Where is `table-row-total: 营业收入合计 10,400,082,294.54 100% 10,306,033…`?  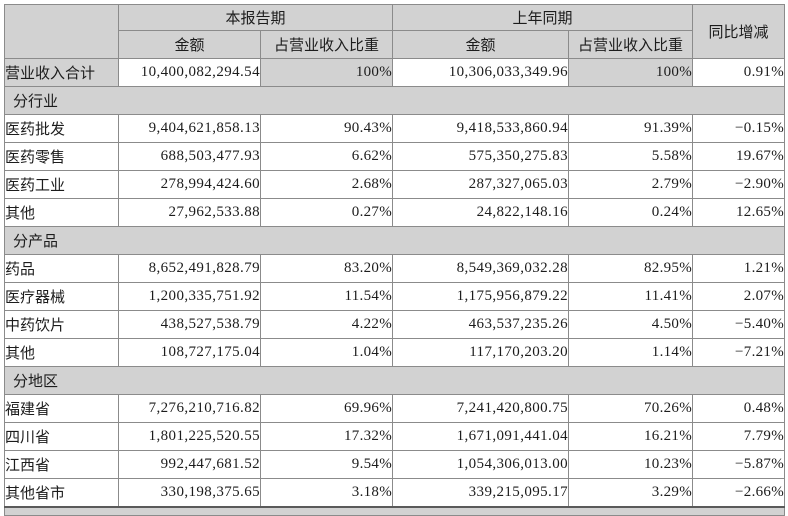 table-row-total: 营业收入合计 10,400,082,294.54 100% 10,306,033… is located at coordinates (395, 72).